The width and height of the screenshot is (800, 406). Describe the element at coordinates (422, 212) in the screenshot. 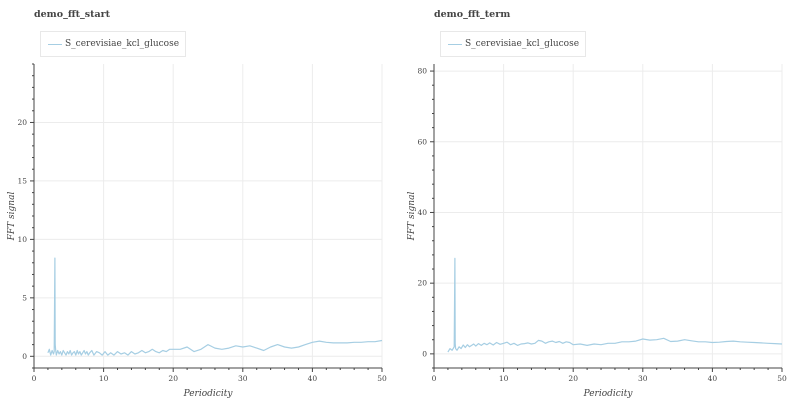

I see `y-tick-label: 40` at that location.